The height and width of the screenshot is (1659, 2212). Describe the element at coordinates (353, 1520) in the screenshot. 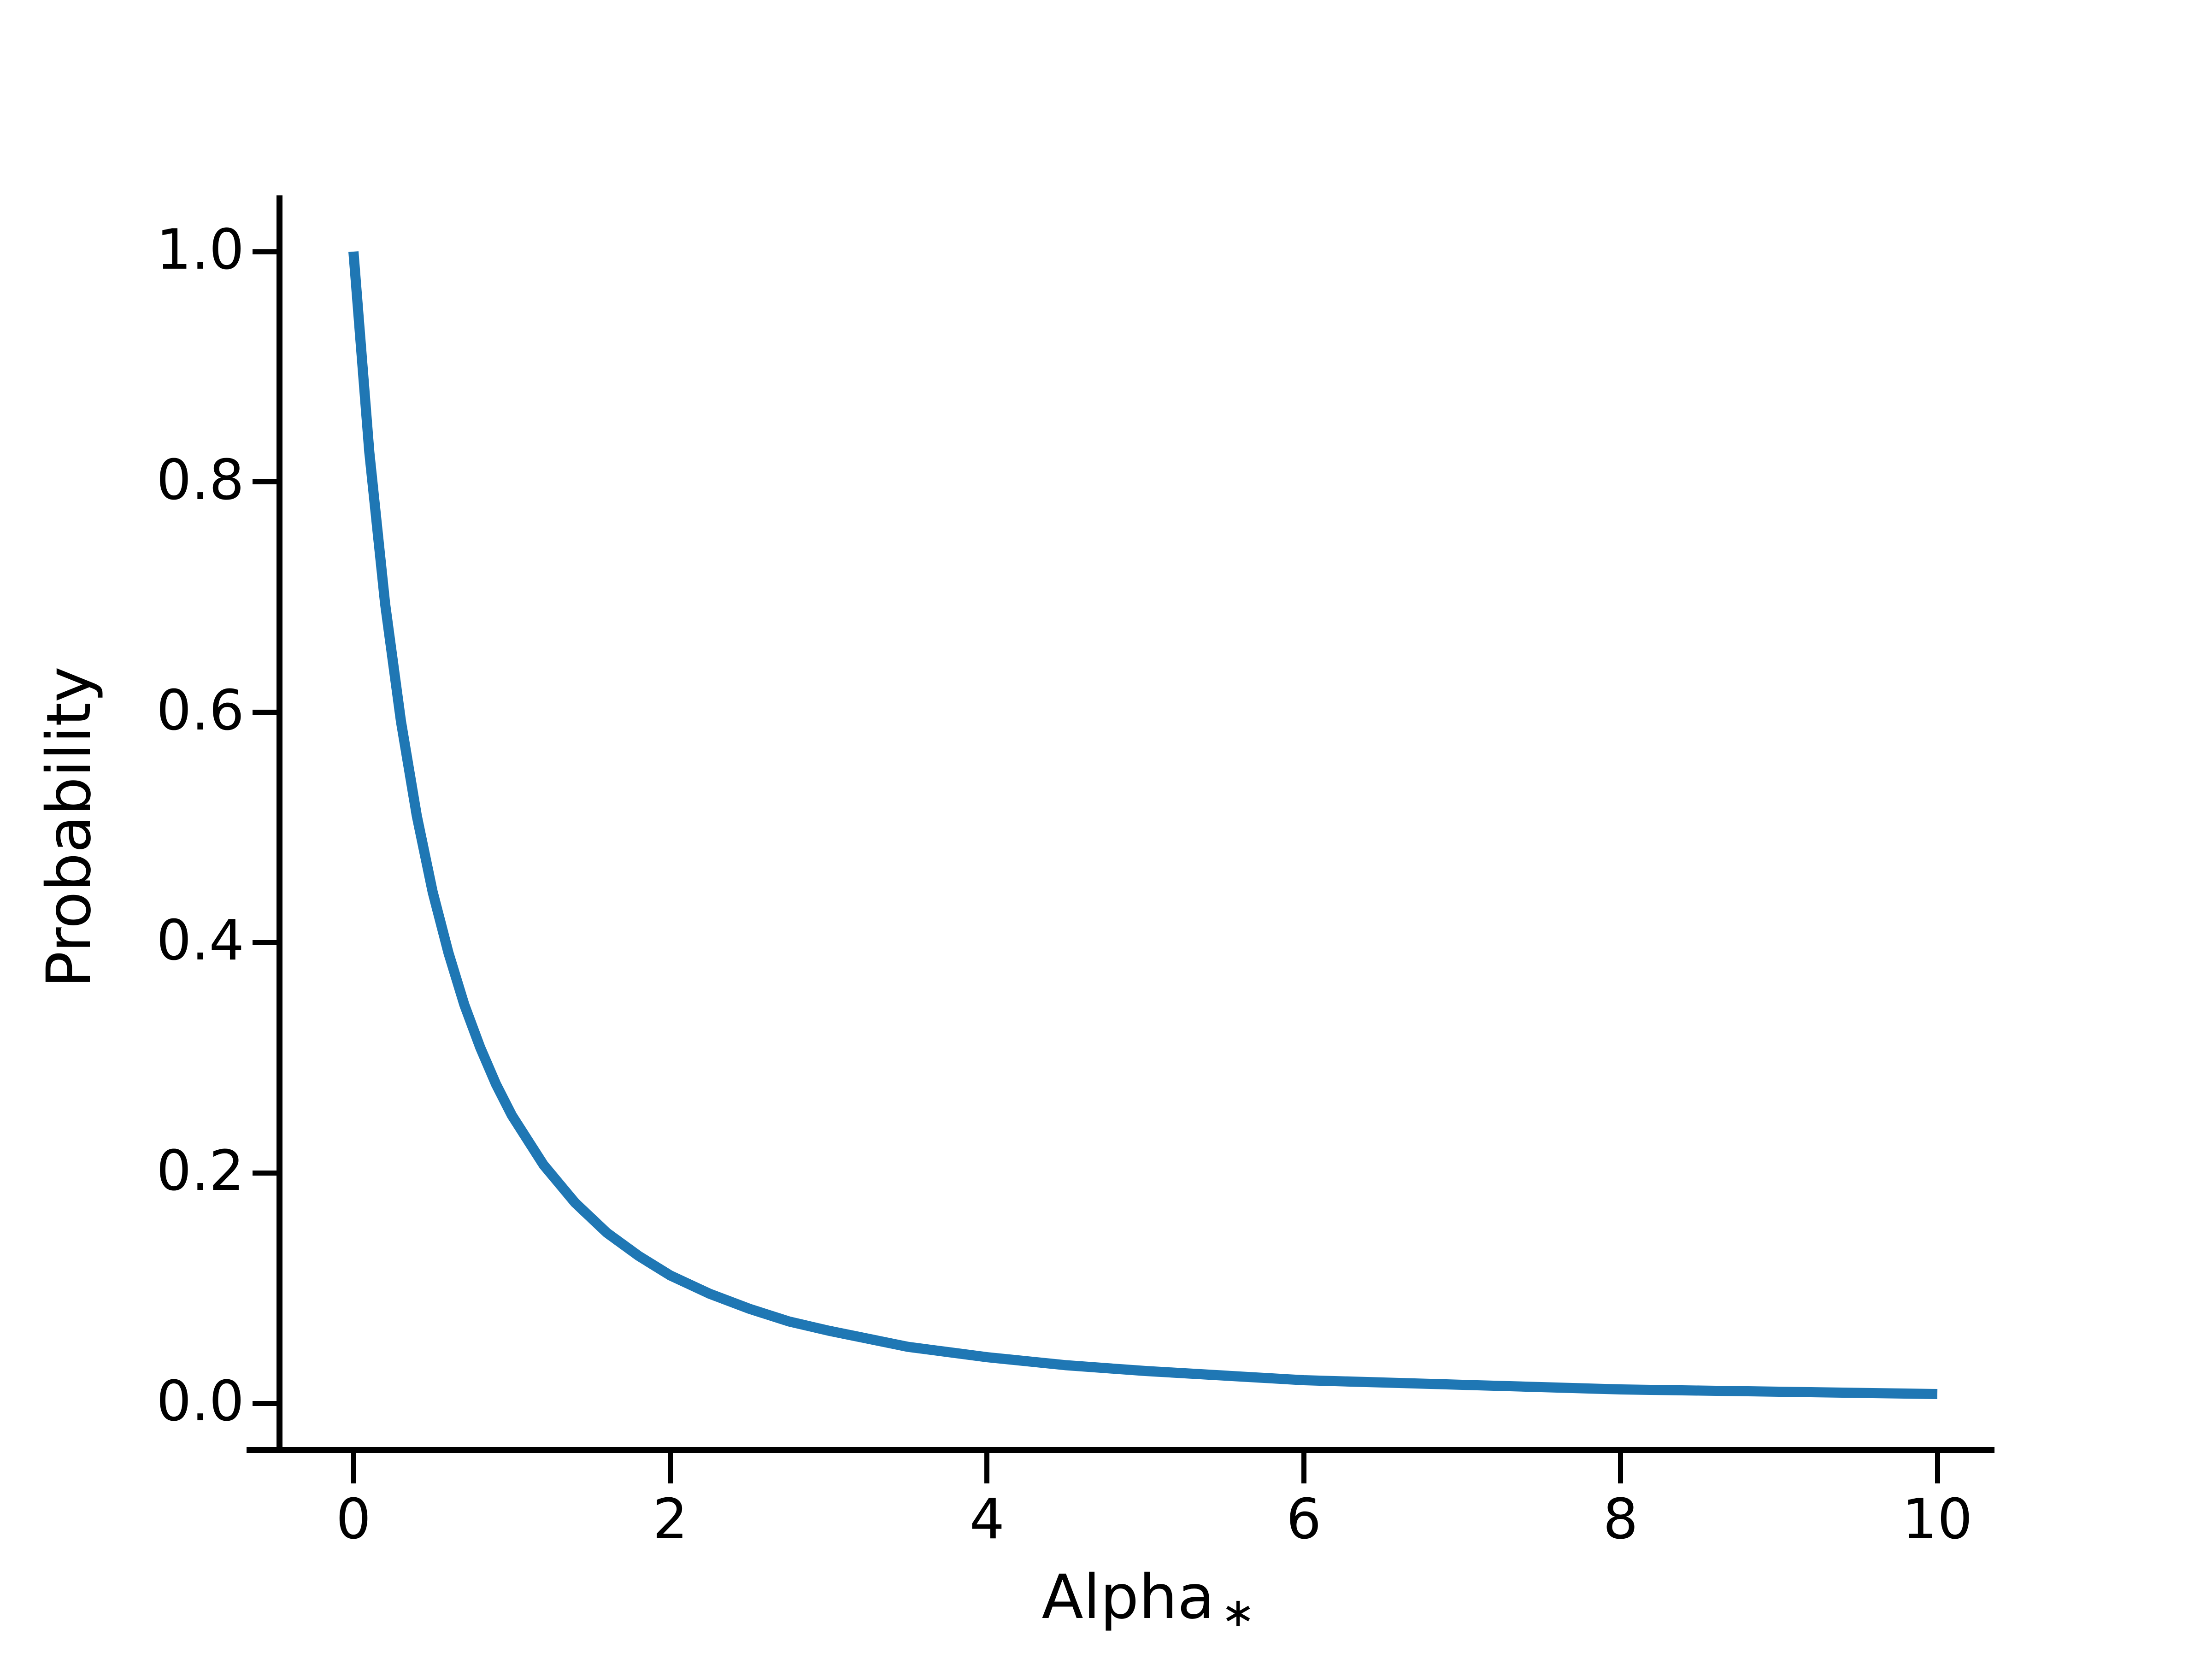

I see `x-tick-label: 0` at that location.